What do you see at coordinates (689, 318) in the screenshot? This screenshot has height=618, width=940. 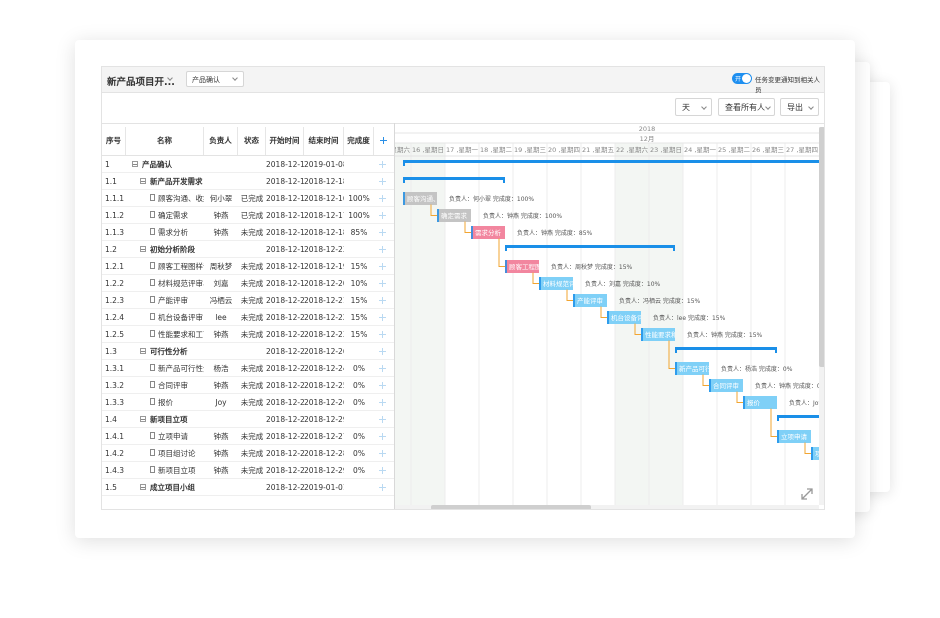 I see `bar-note: 负责人：lee 完成度：15%` at bounding box center [689, 318].